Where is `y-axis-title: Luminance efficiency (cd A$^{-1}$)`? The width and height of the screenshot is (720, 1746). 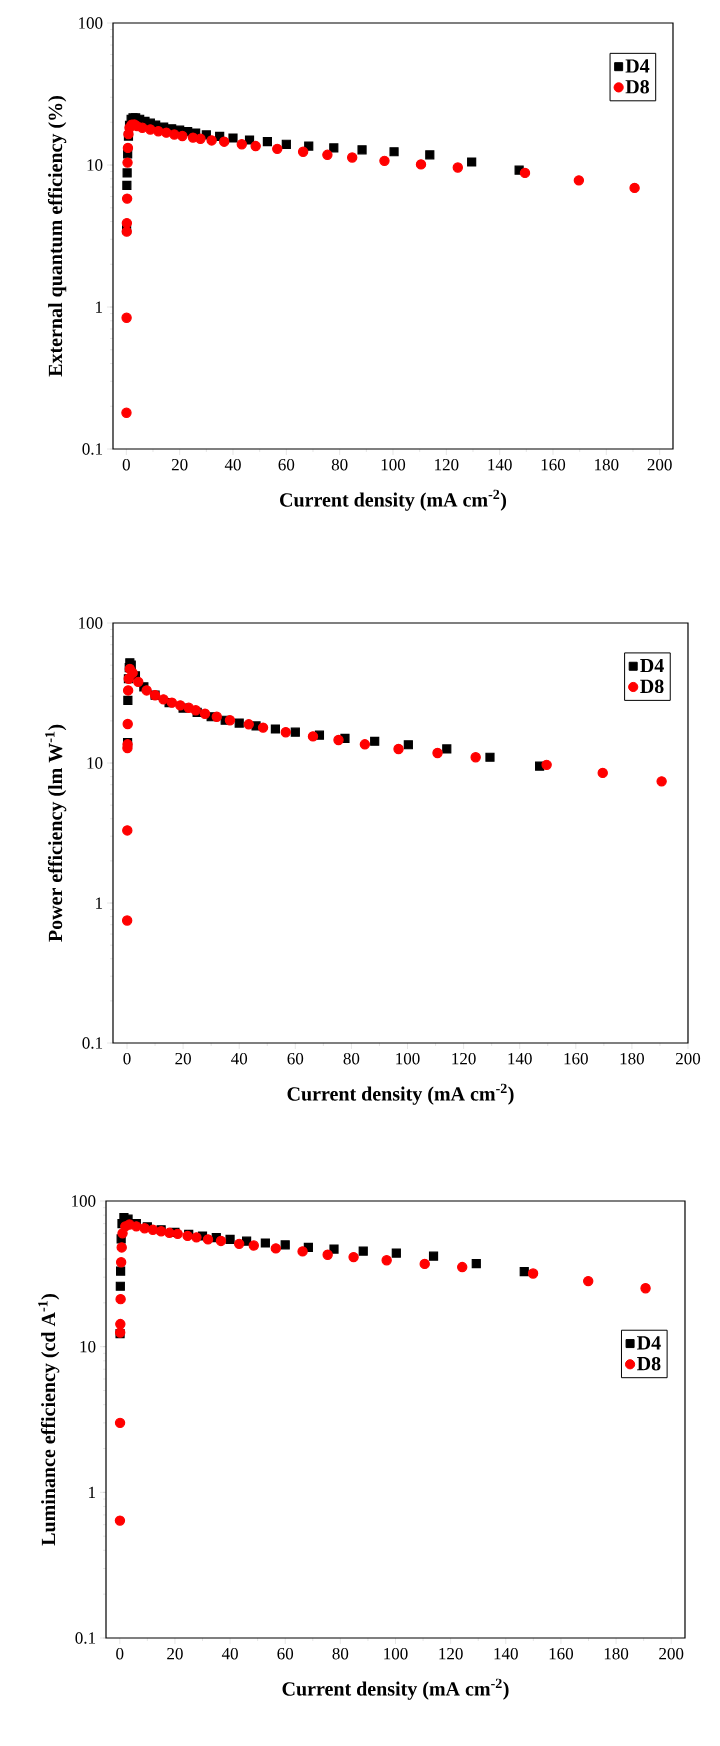 y-axis-title: Luminance efficiency (cd A$^{-1}$) is located at coordinates (49, 1420).